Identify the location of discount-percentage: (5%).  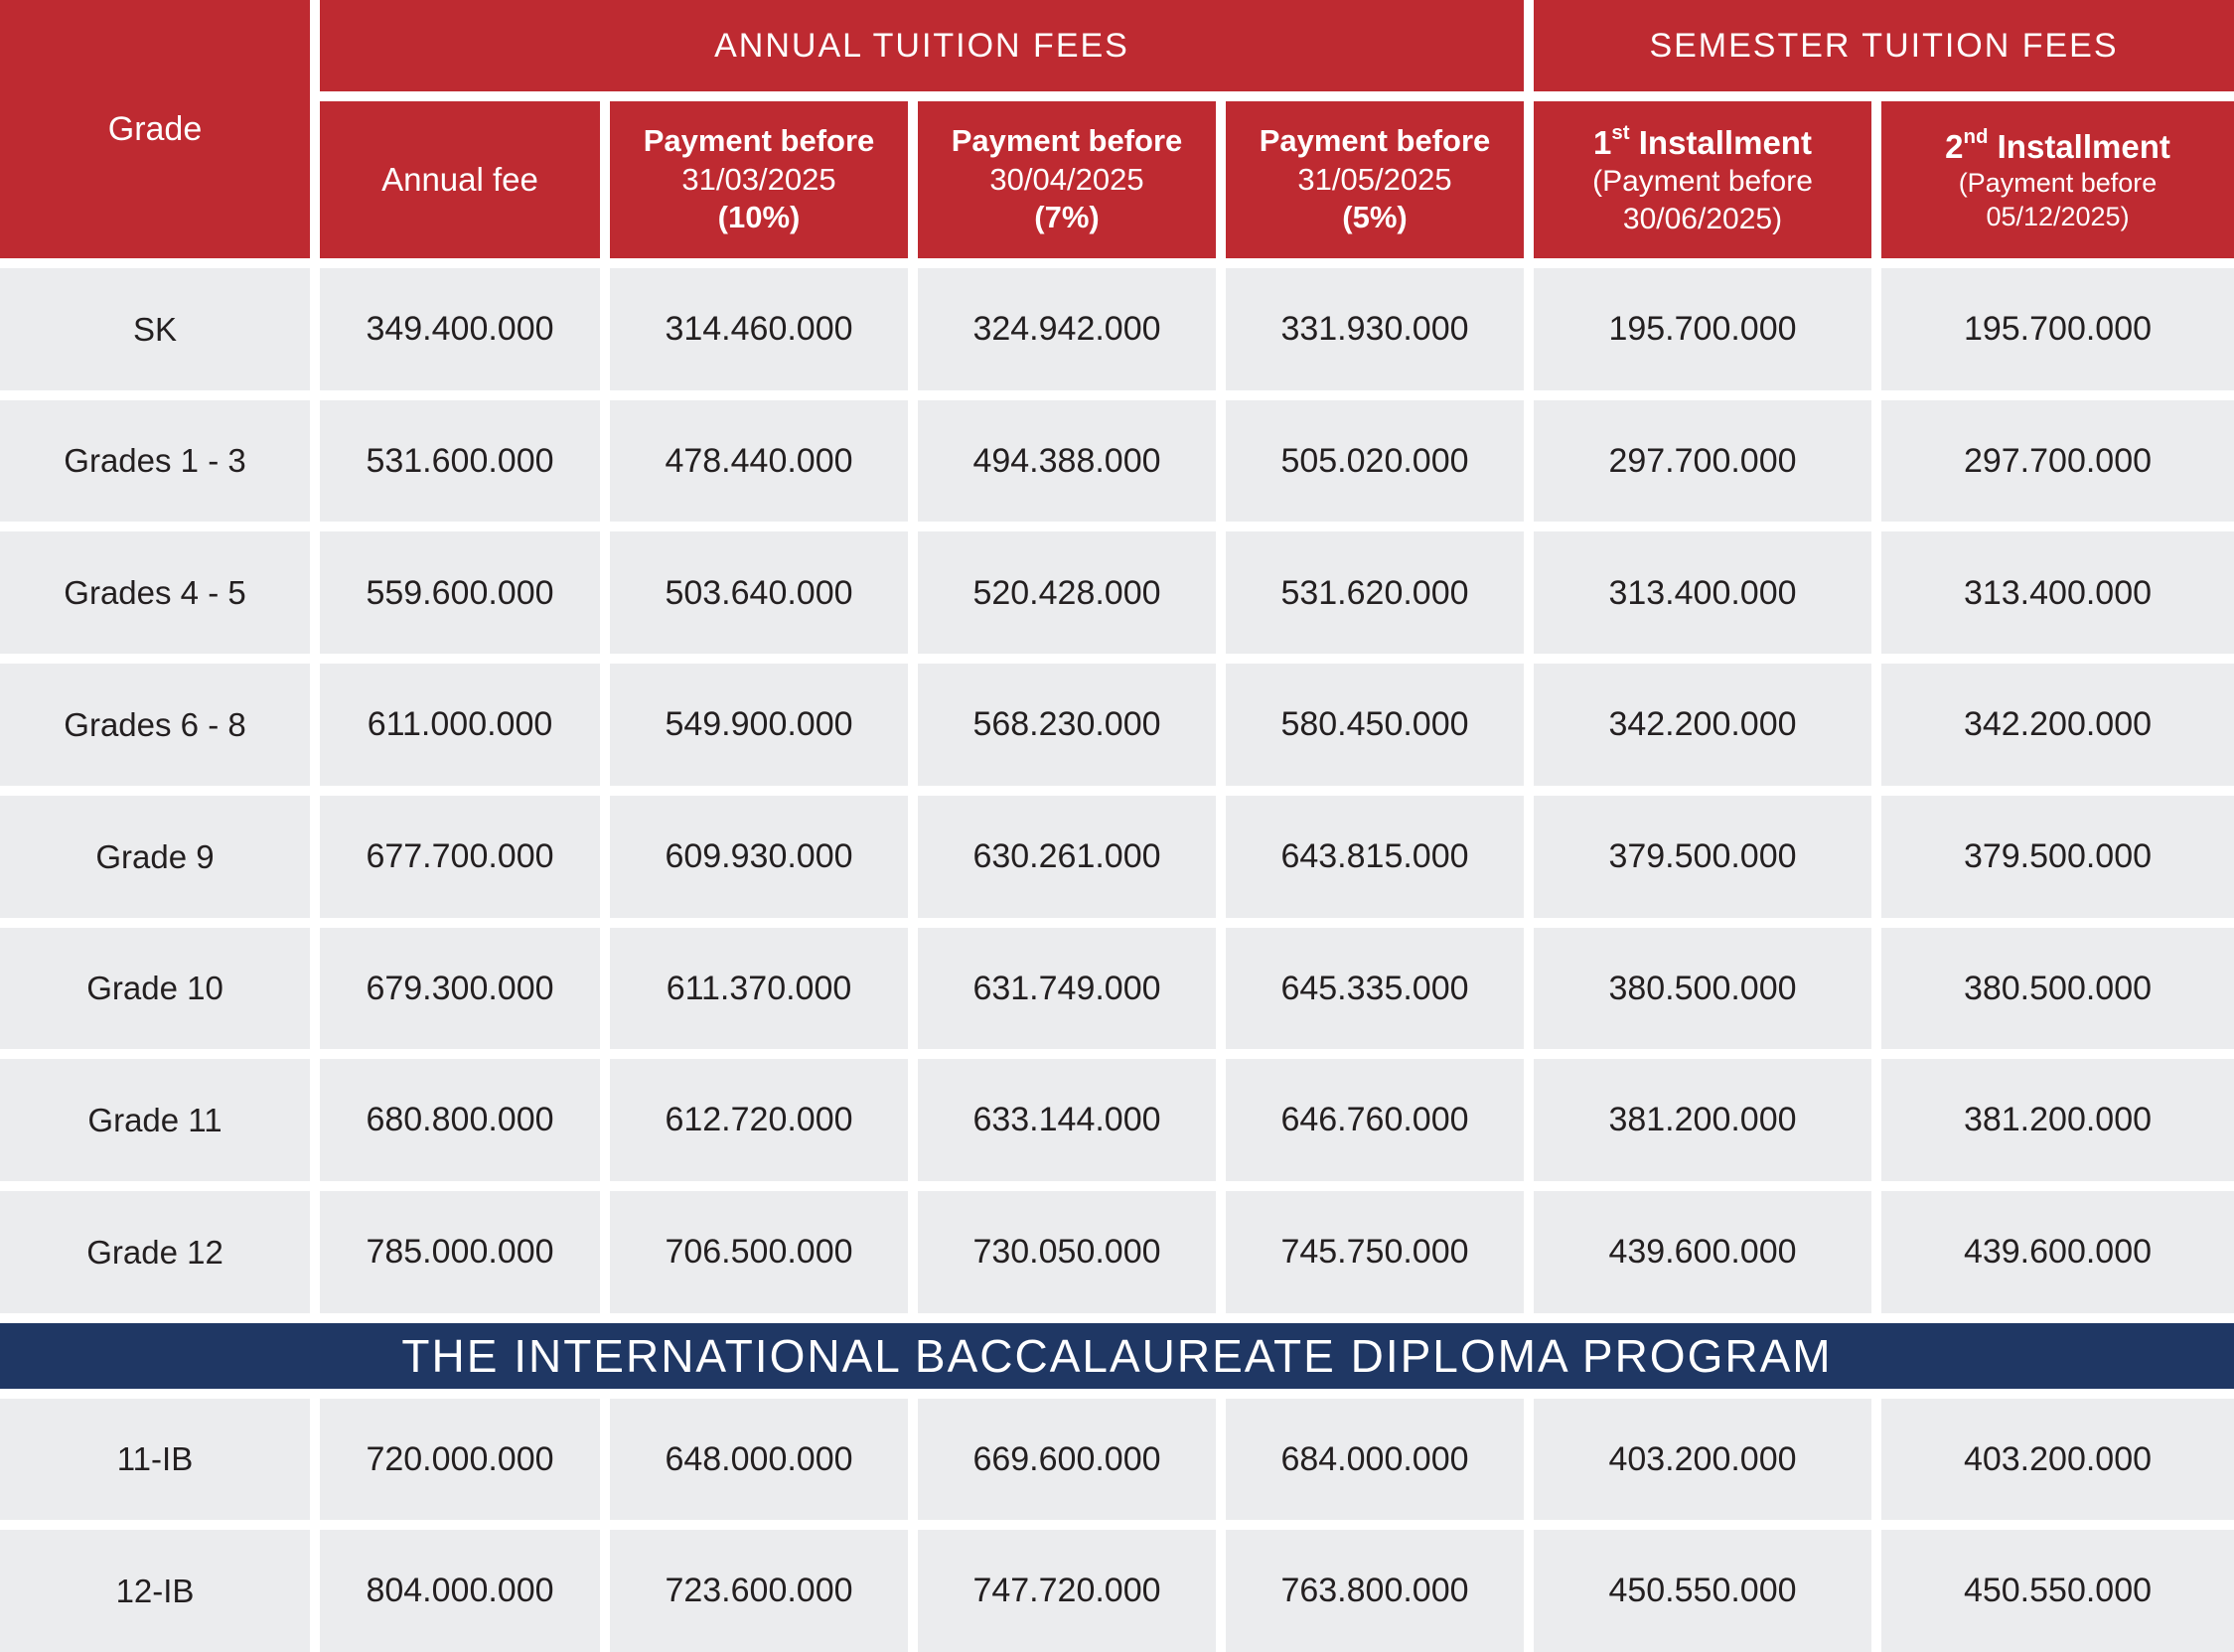
(1375, 218).